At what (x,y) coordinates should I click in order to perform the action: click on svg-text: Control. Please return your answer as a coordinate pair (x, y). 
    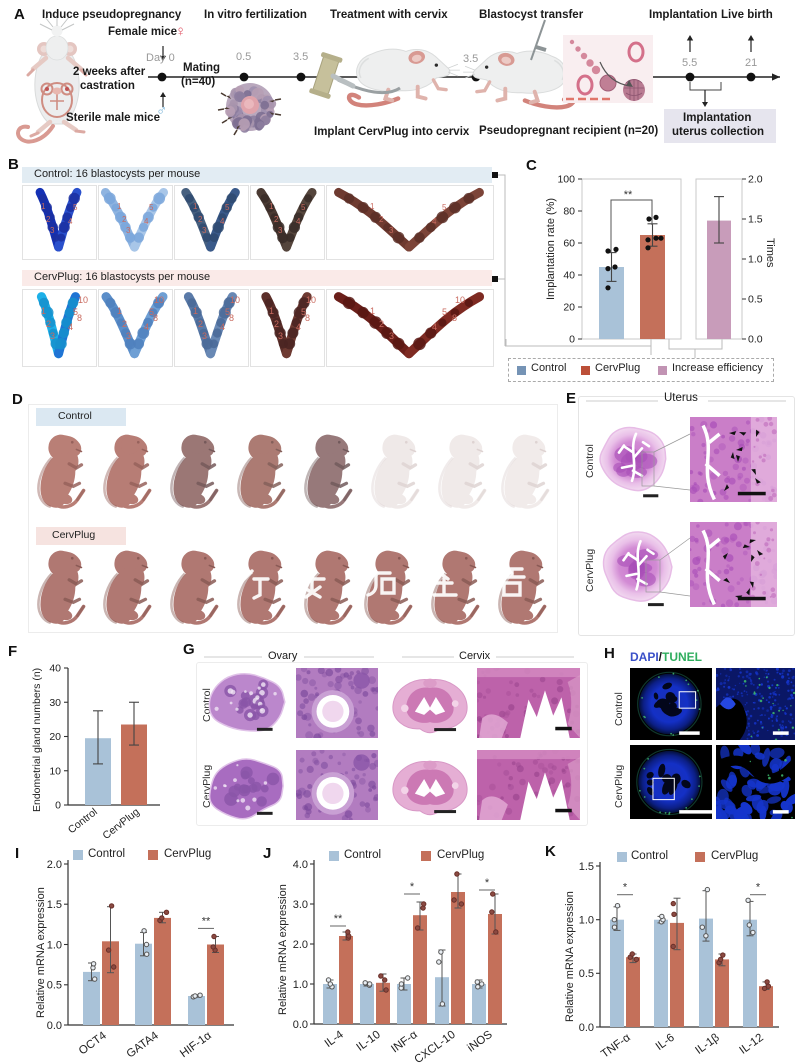
    Looking at the image, I should click on (83, 821).